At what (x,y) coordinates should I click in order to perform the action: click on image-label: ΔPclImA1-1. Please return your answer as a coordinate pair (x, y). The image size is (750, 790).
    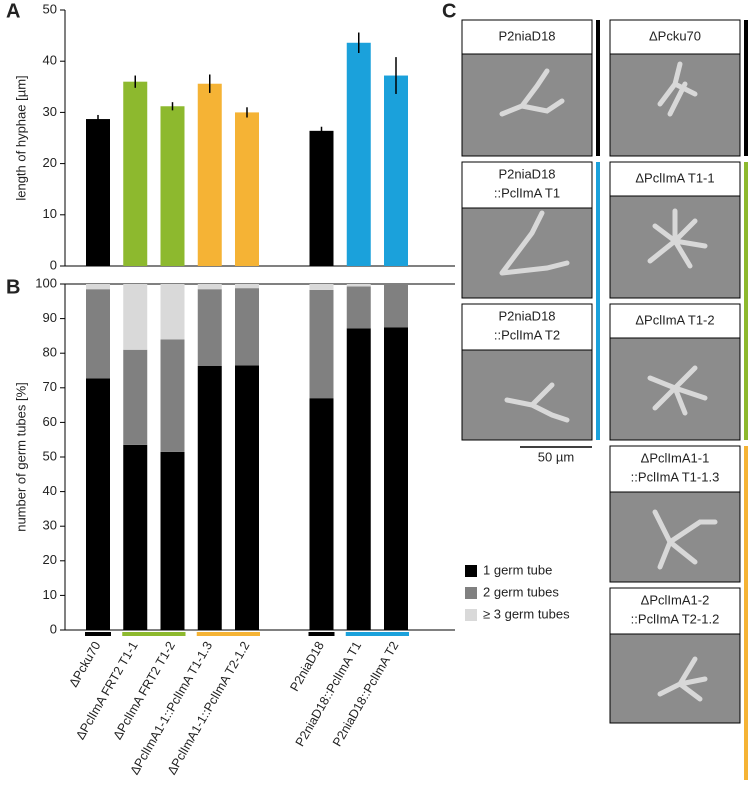
    Looking at the image, I should click on (675, 457).